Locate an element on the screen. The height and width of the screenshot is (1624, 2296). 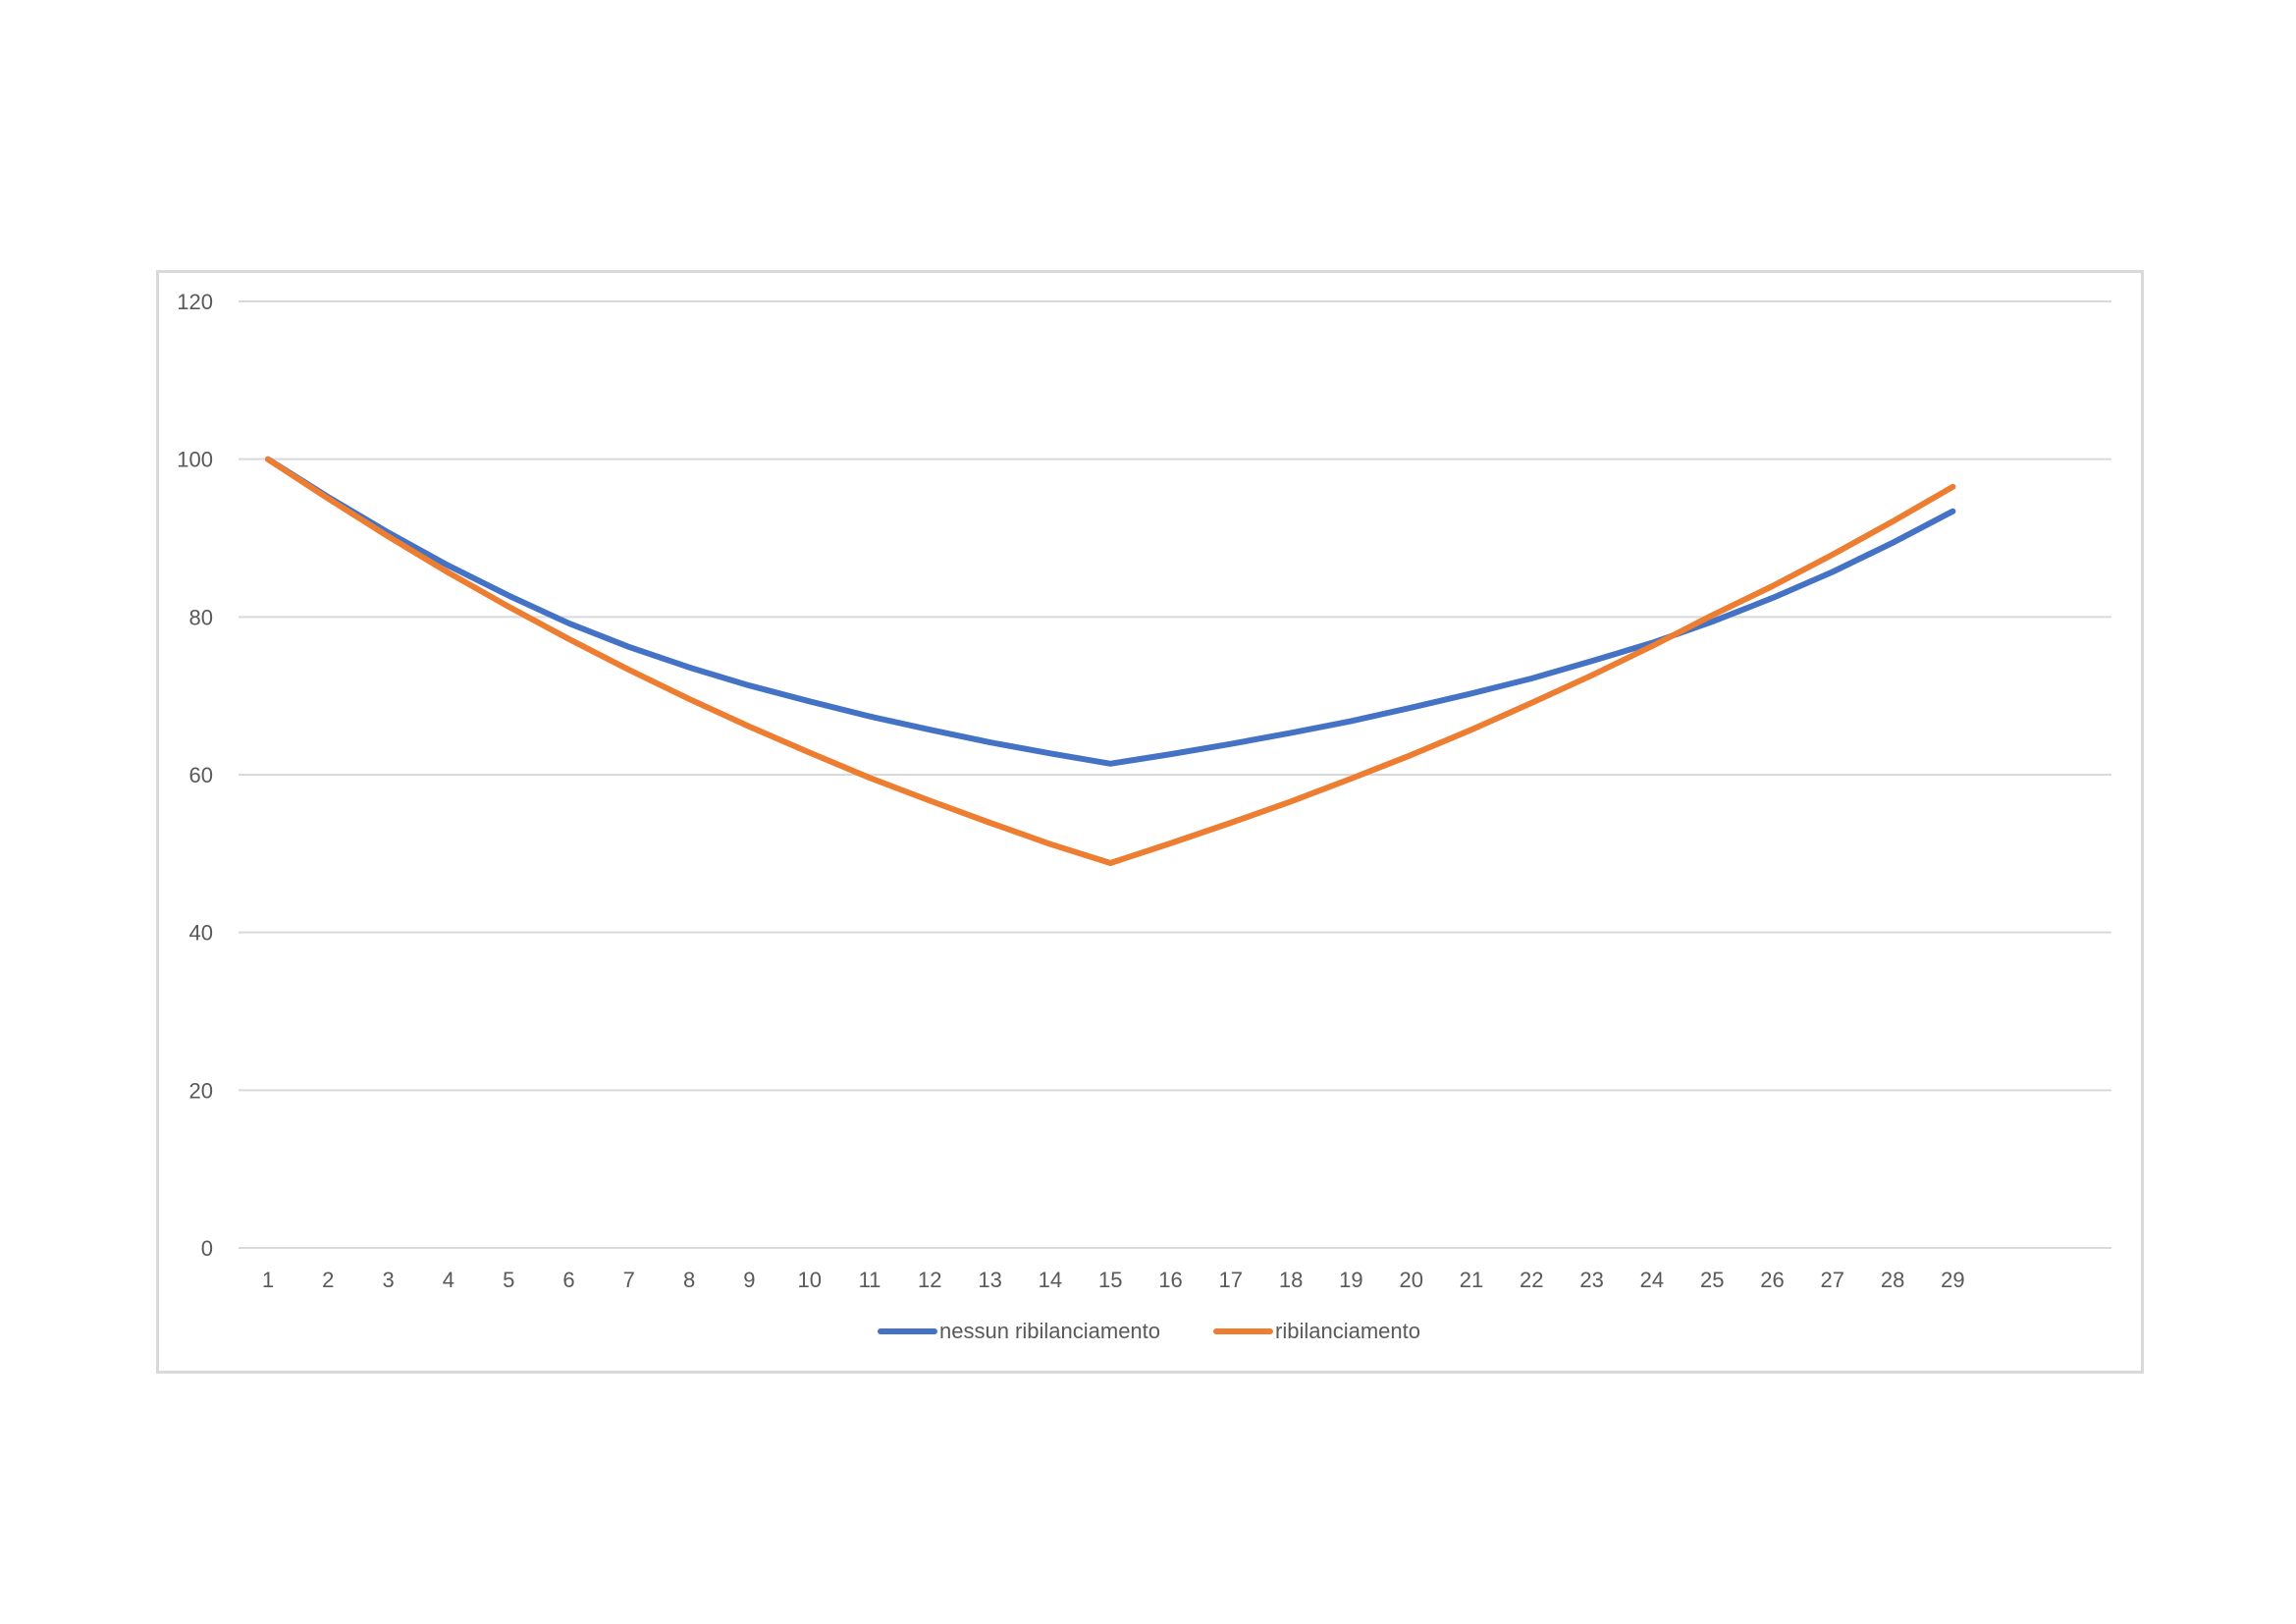
y-tick-label: 20 is located at coordinates (201, 1090).